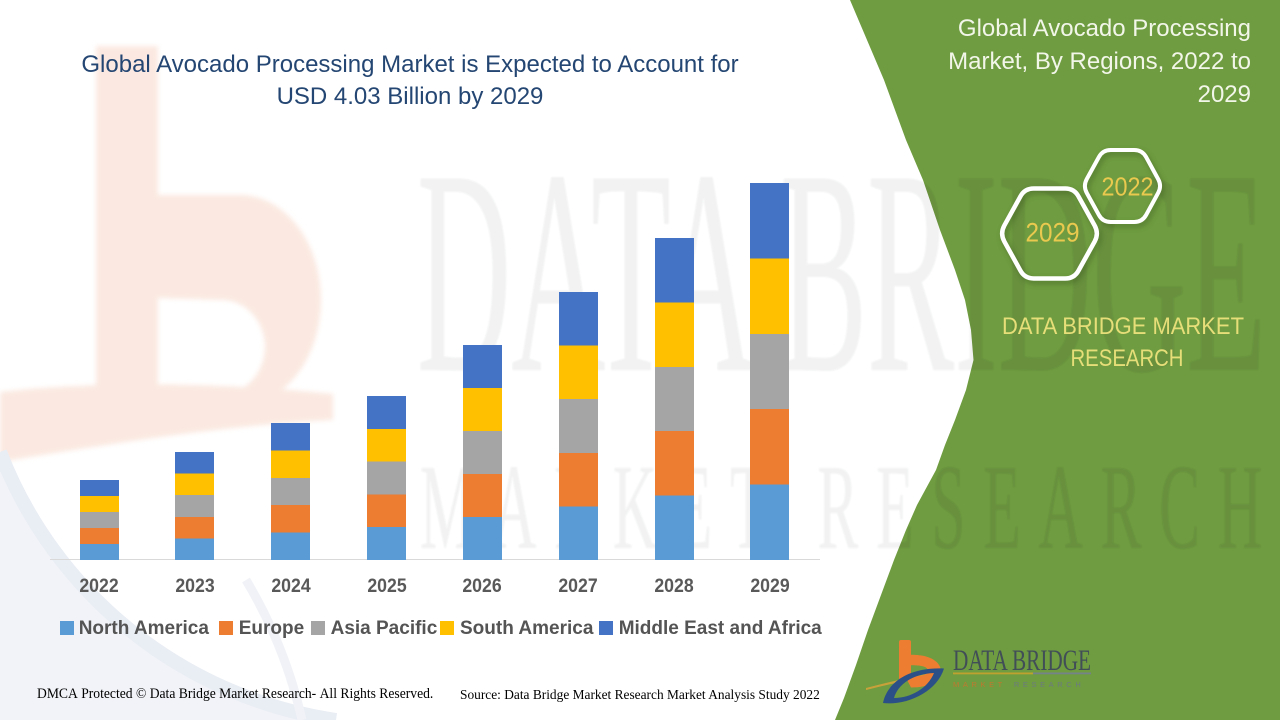 Image resolution: width=1280 pixels, height=720 pixels. What do you see at coordinates (1022, 660) in the screenshot?
I see `svg-text: DATA BRIDGE` at bounding box center [1022, 660].